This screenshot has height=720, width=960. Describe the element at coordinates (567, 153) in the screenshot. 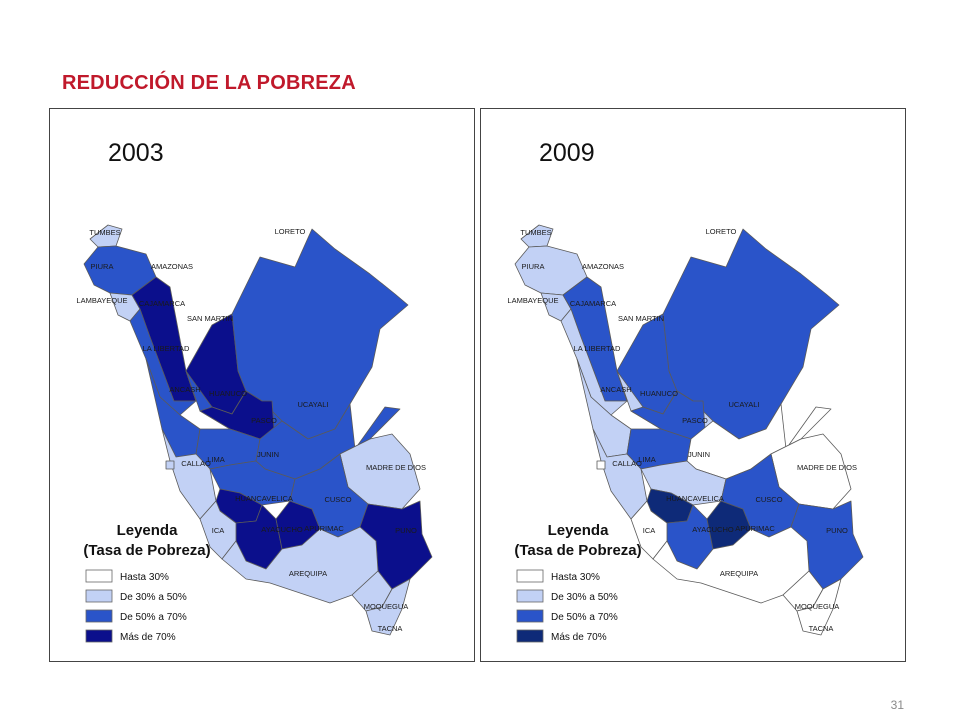

I see `map-year-label: 2009` at that location.